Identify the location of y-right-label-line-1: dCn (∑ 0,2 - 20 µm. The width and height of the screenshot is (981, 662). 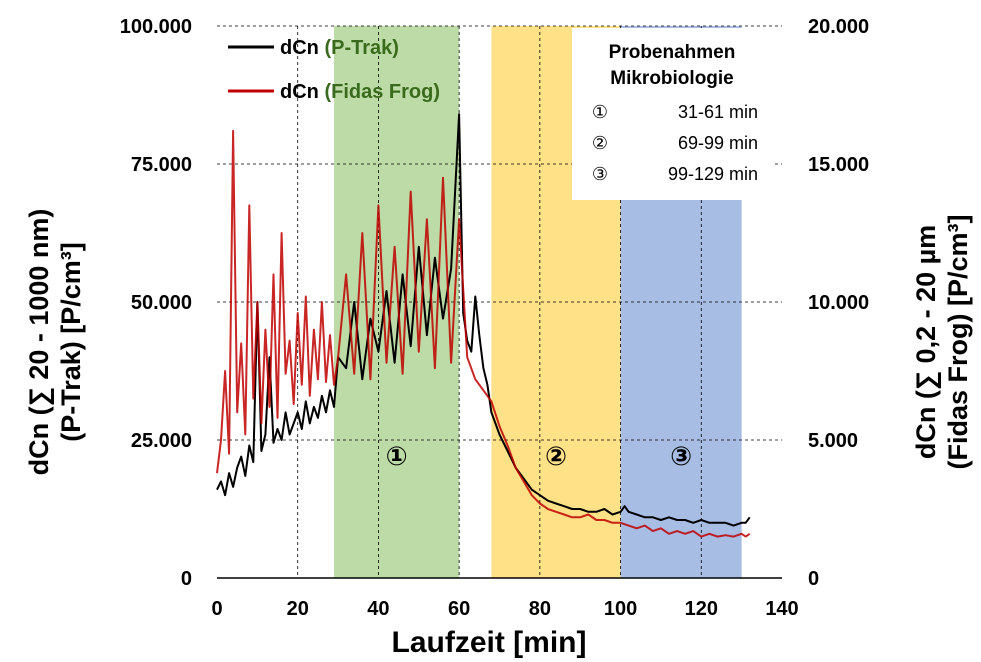
(926, 342).